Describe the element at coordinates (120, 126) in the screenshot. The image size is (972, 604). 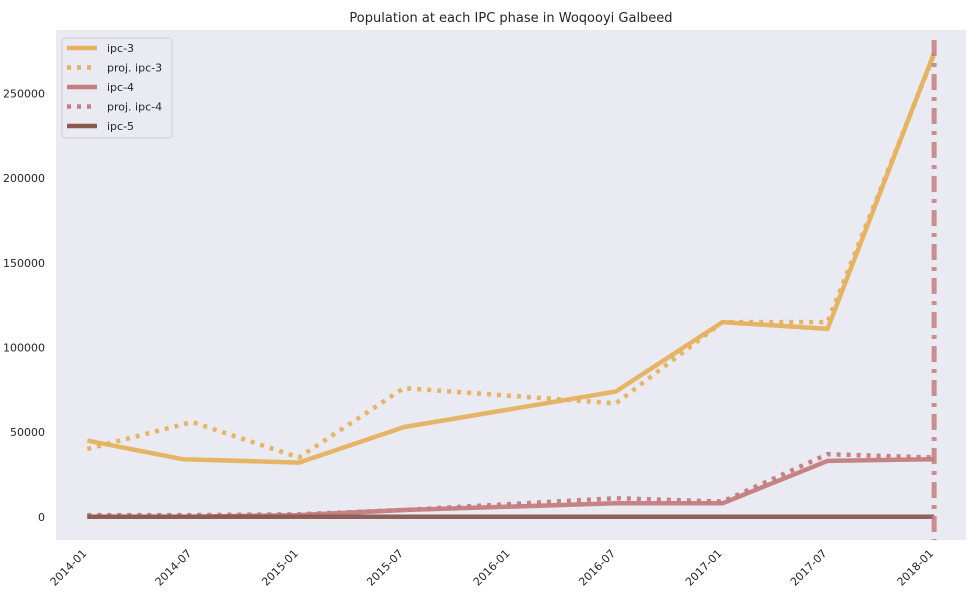
I see `legend-label: ipc-5` at that location.